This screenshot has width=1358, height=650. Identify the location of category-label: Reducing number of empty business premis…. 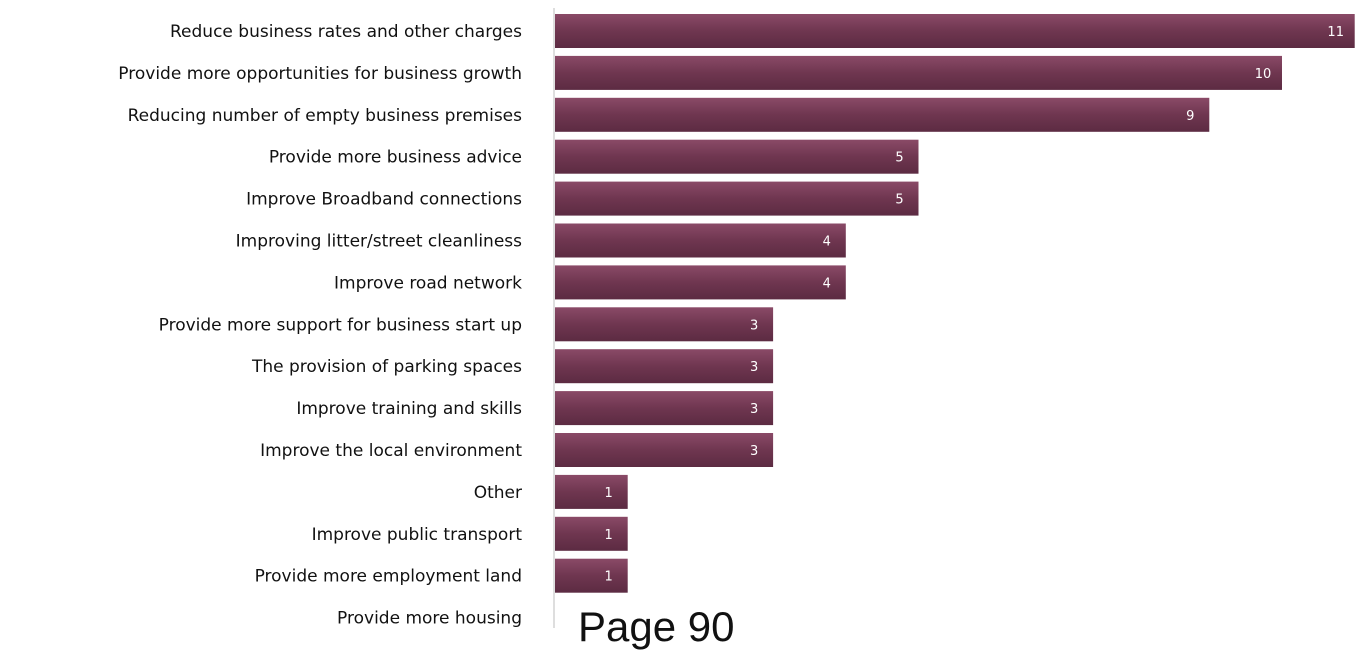
(325, 116).